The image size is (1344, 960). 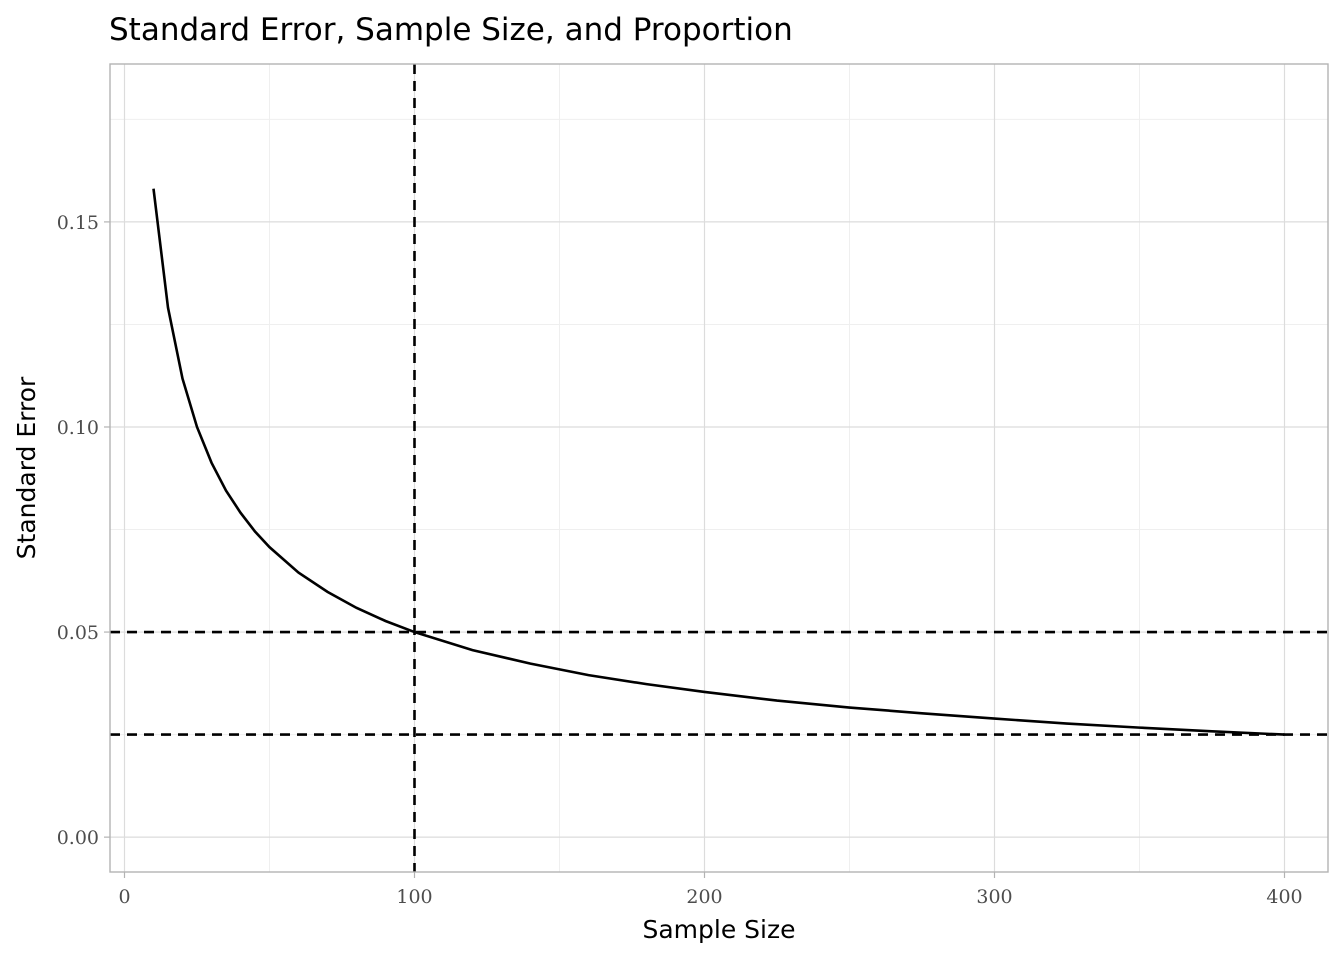 I want to click on x-tick-label: 0, so click(x=124, y=897).